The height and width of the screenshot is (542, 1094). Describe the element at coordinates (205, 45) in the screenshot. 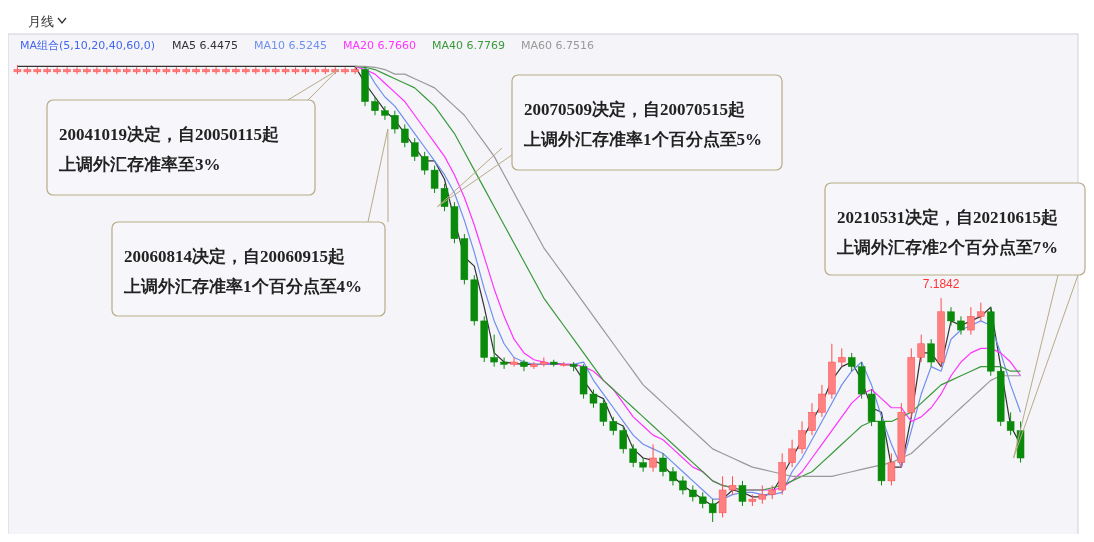

I see `series-label: MA5 6.4475` at that location.